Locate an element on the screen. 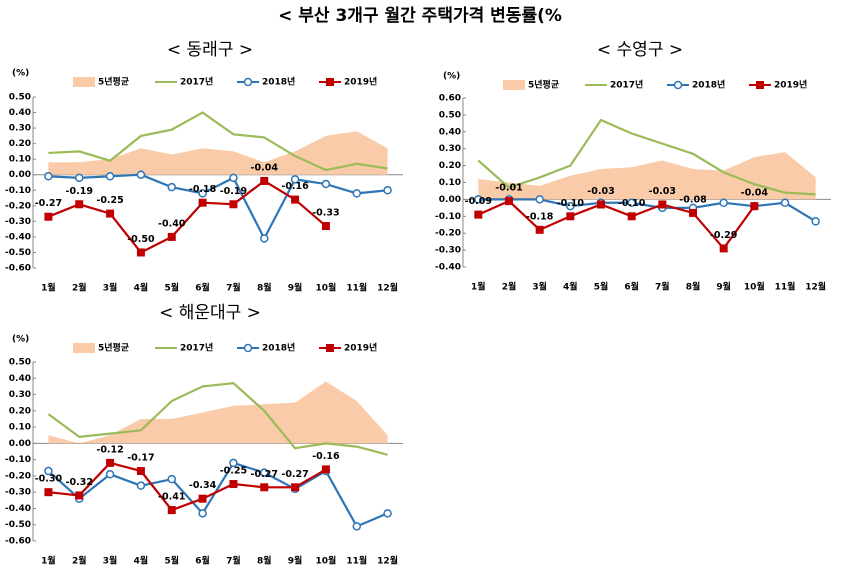 This screenshot has width=841, height=575. area is located at coordinates (218, 412).